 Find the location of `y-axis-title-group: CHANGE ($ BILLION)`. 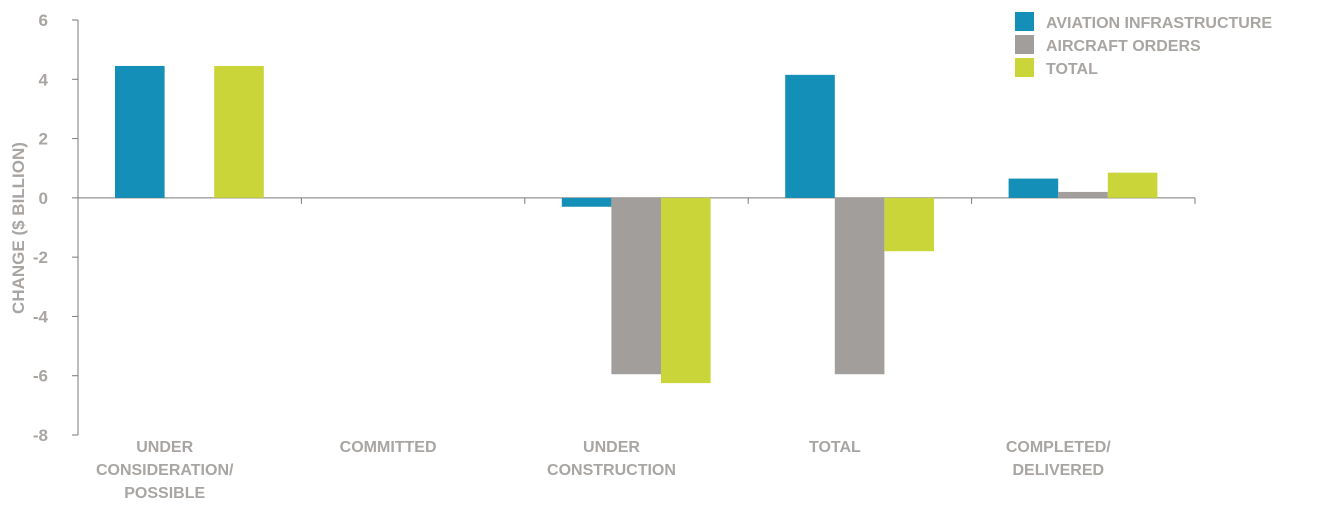

y-axis-title-group: CHANGE ($ BILLION) is located at coordinates (18, 228).